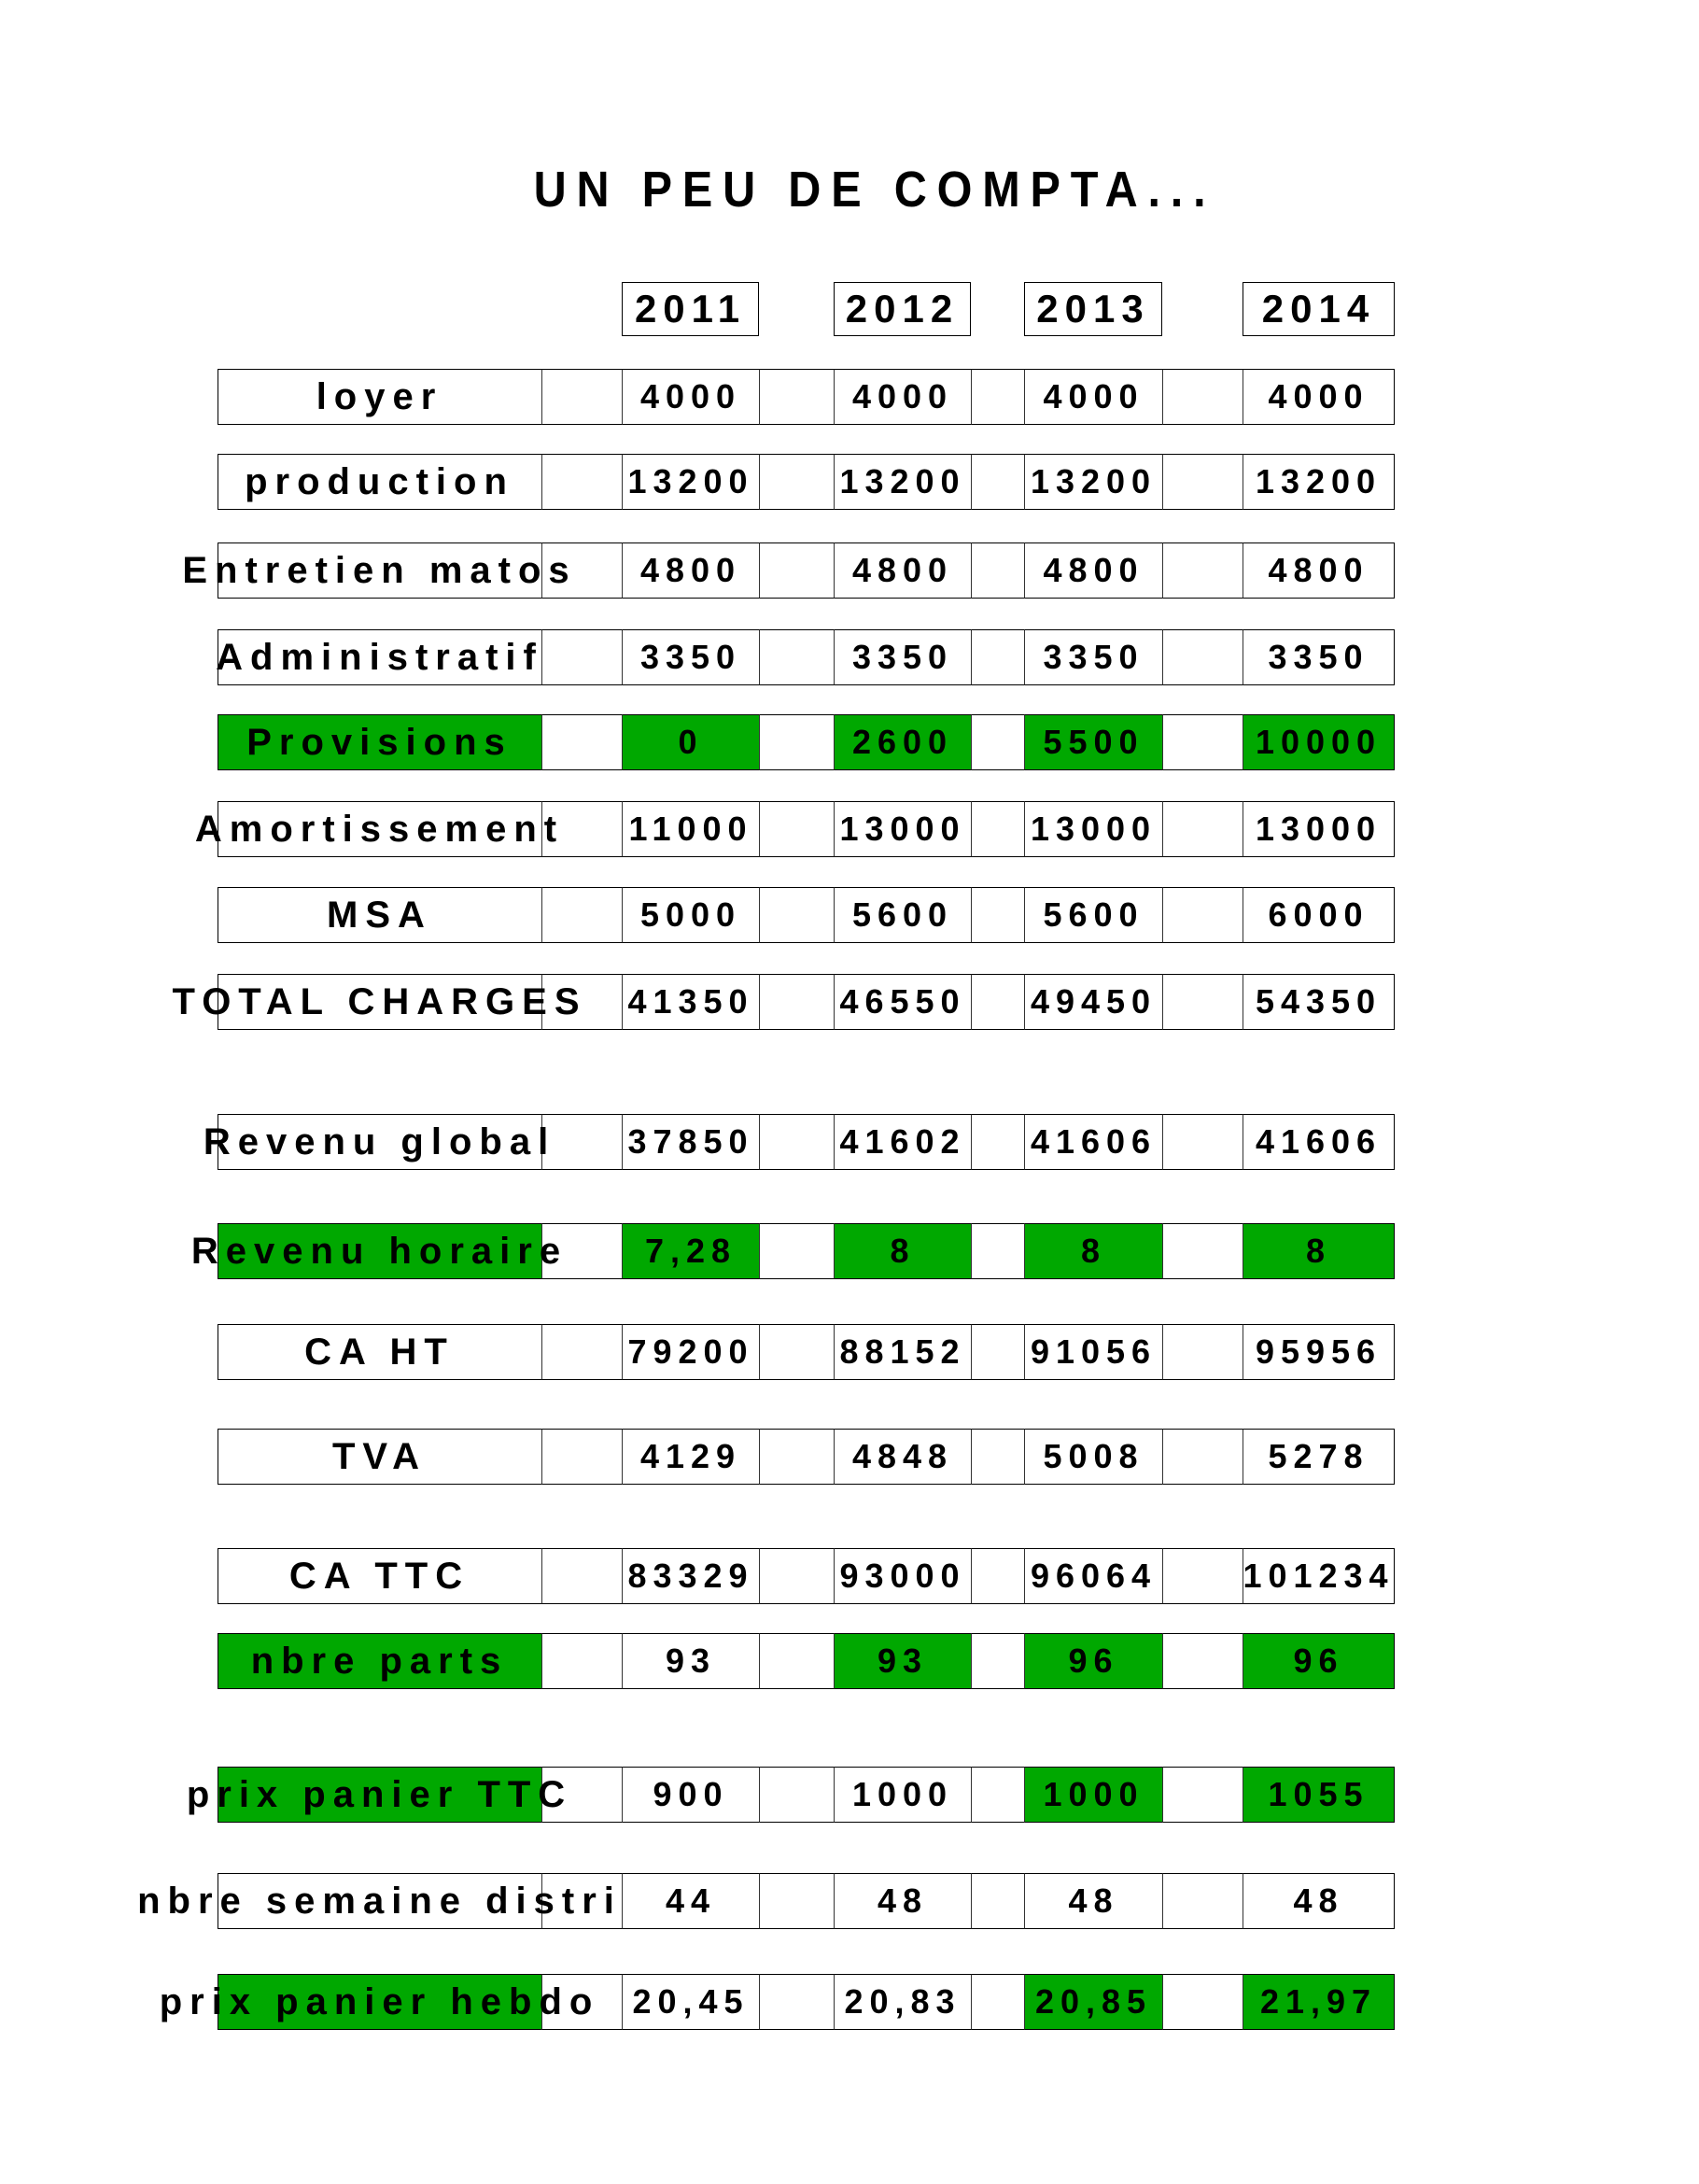 The image size is (1699, 2184). I want to click on value-cell-2014: 95956, so click(1319, 1352).